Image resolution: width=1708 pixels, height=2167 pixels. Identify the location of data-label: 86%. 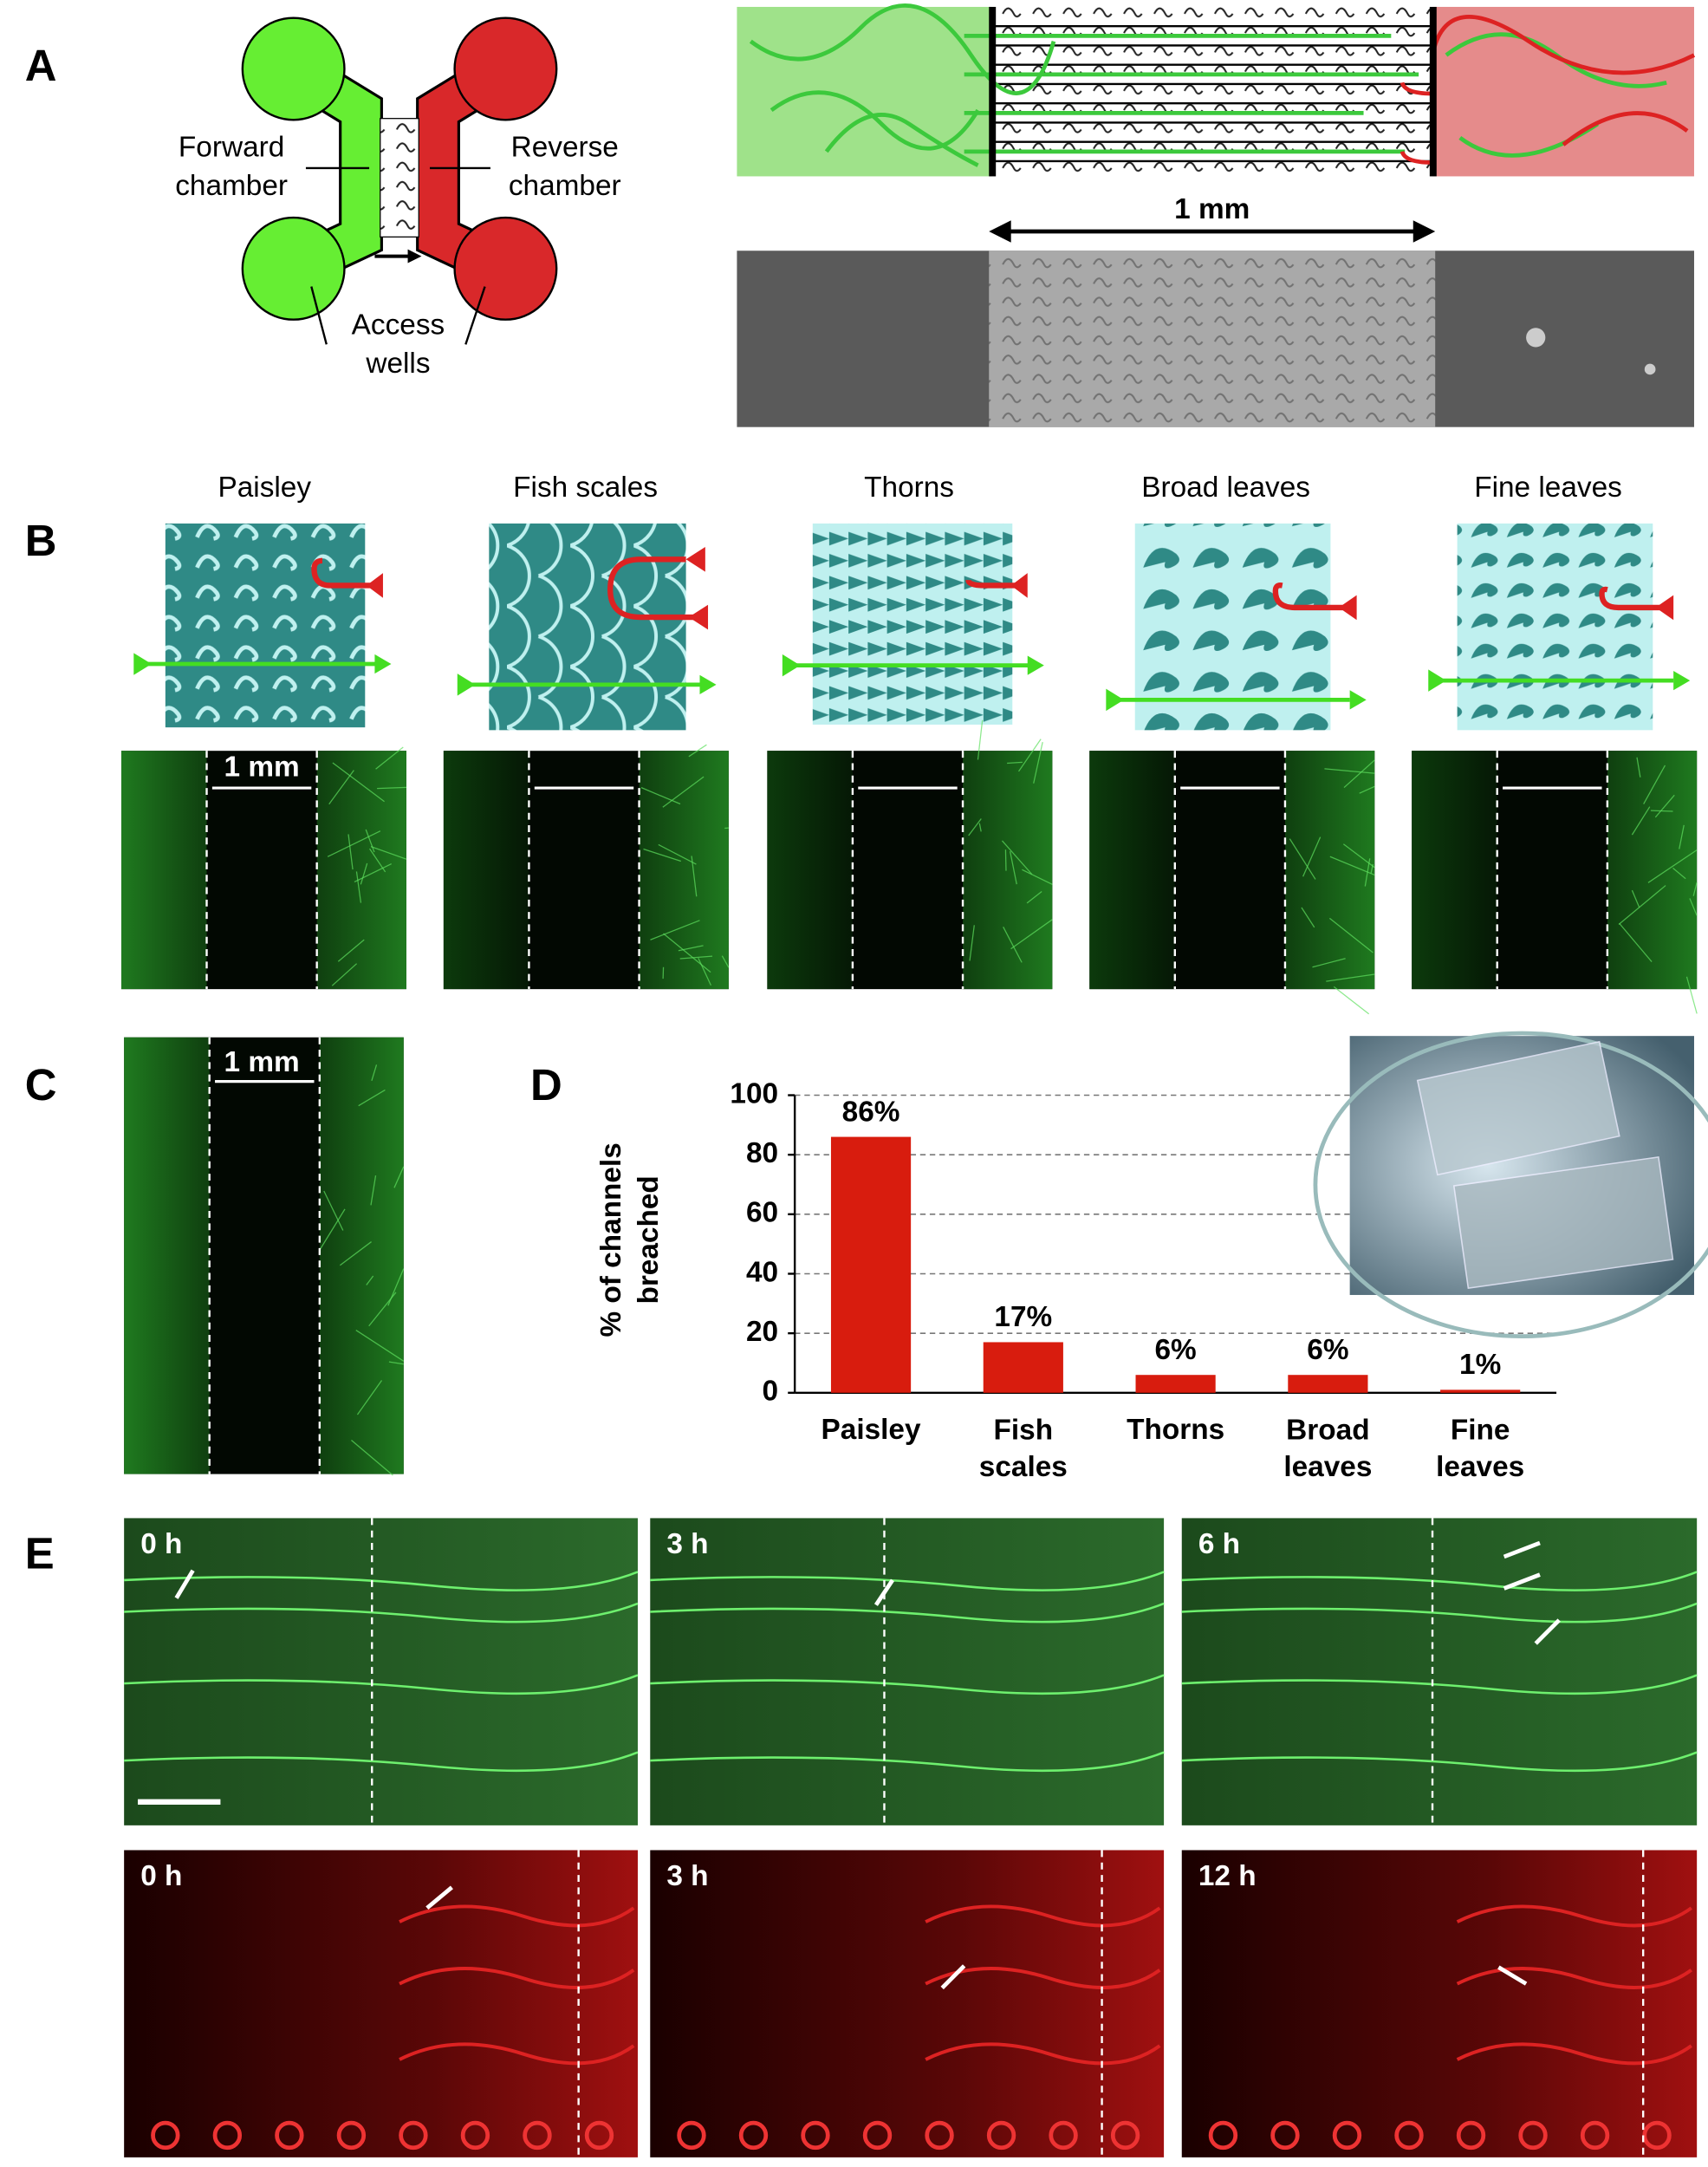
(871, 1112).